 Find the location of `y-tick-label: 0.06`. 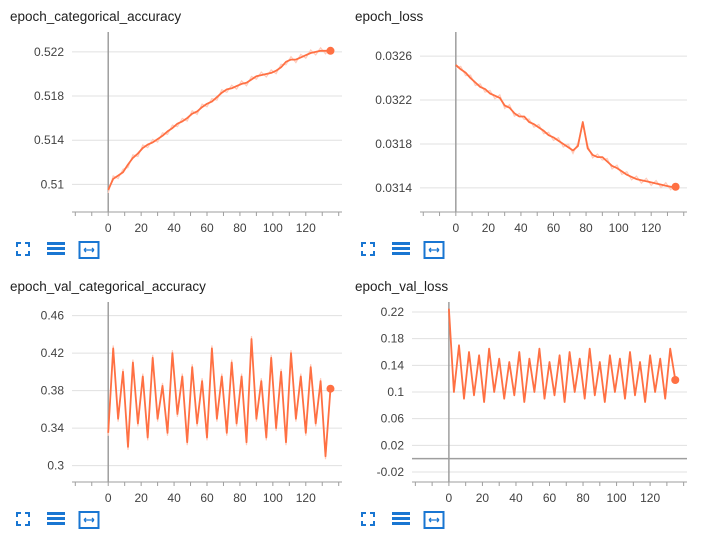

y-tick-label: 0.06 is located at coordinates (393, 419).